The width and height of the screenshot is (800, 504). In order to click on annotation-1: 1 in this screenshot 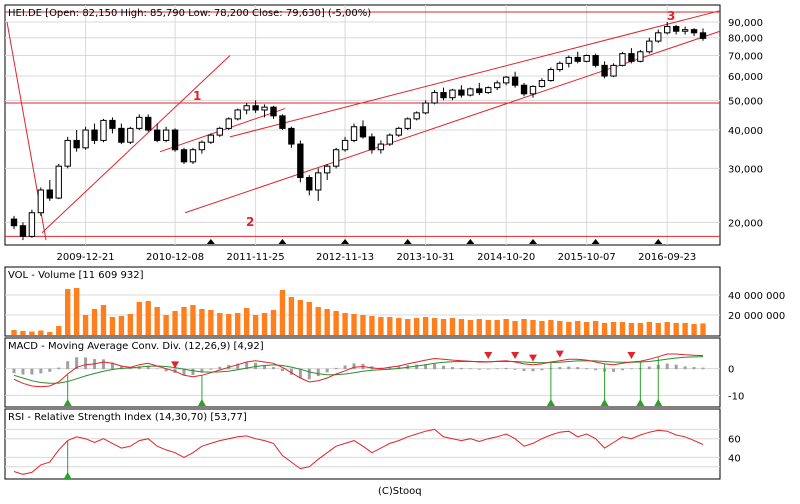, I will do `click(197, 96)`.